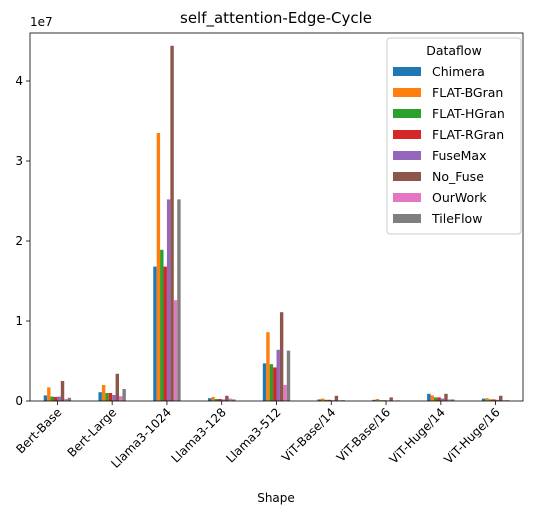 Image resolution: width=541 pixels, height=515 pixels. I want to click on legend-swatch-ourwork, so click(407, 197).